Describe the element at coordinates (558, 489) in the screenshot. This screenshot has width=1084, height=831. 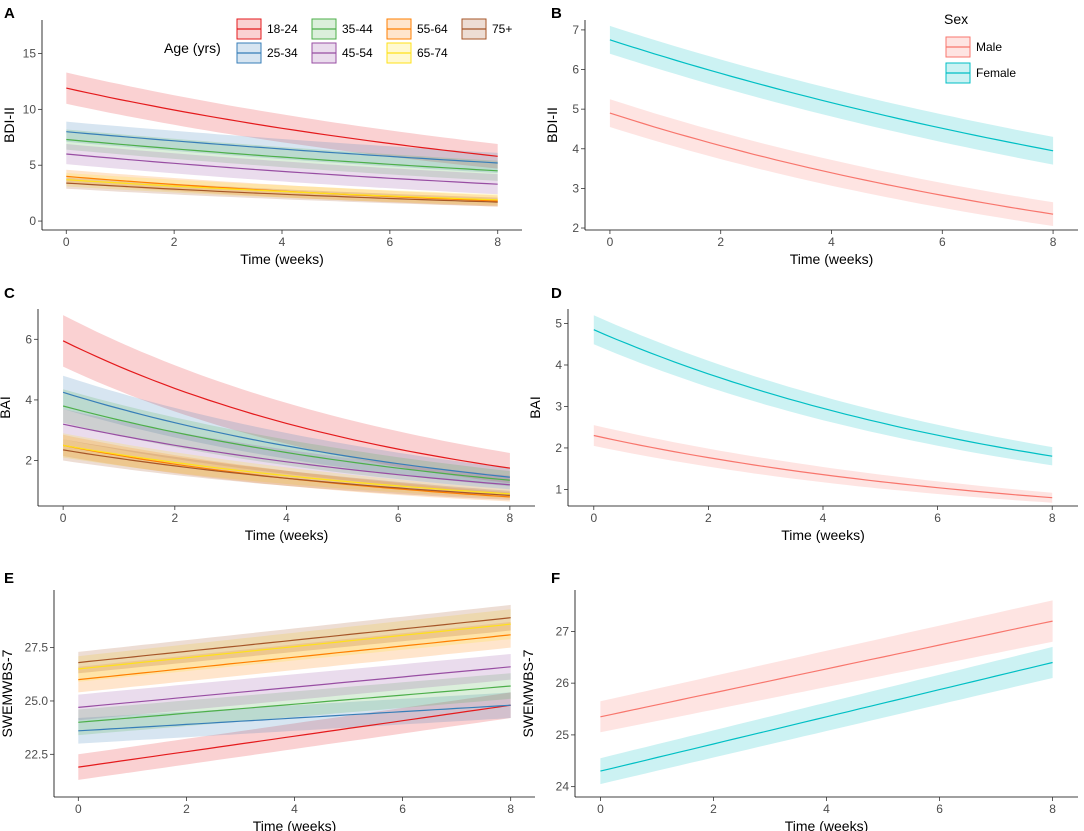
I see `y-tick-label: 1` at that location.